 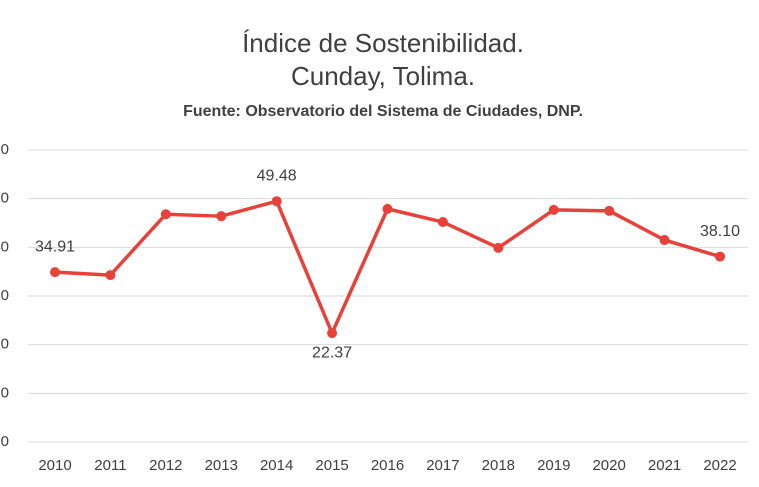 I want to click on y-tick-label: 20, so click(x=4, y=344).